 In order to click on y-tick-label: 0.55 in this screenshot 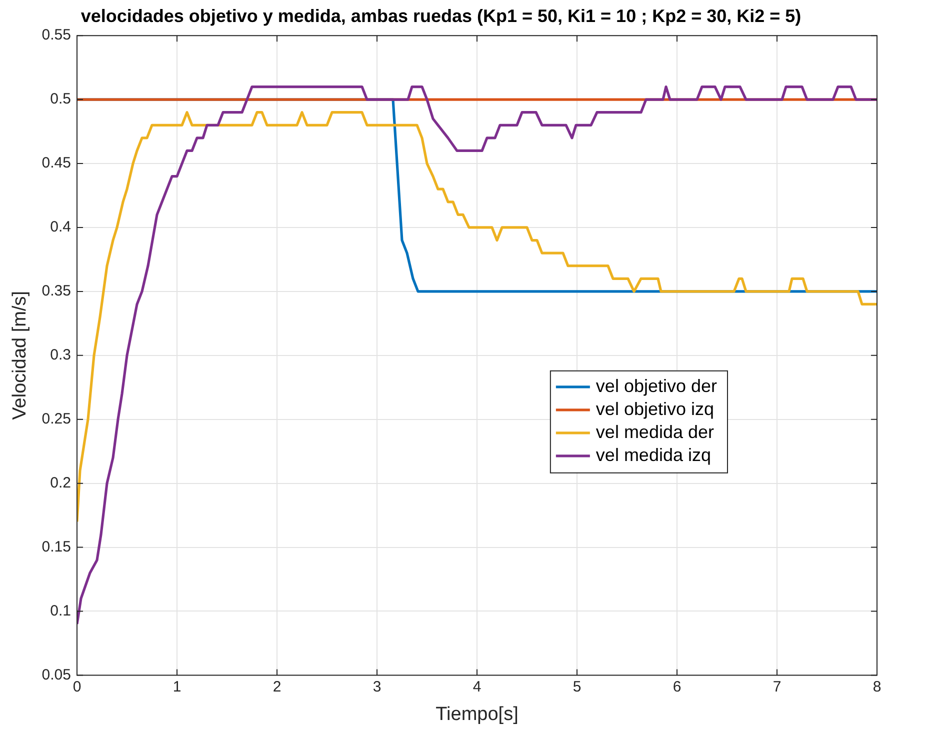, I will do `click(56, 35)`.